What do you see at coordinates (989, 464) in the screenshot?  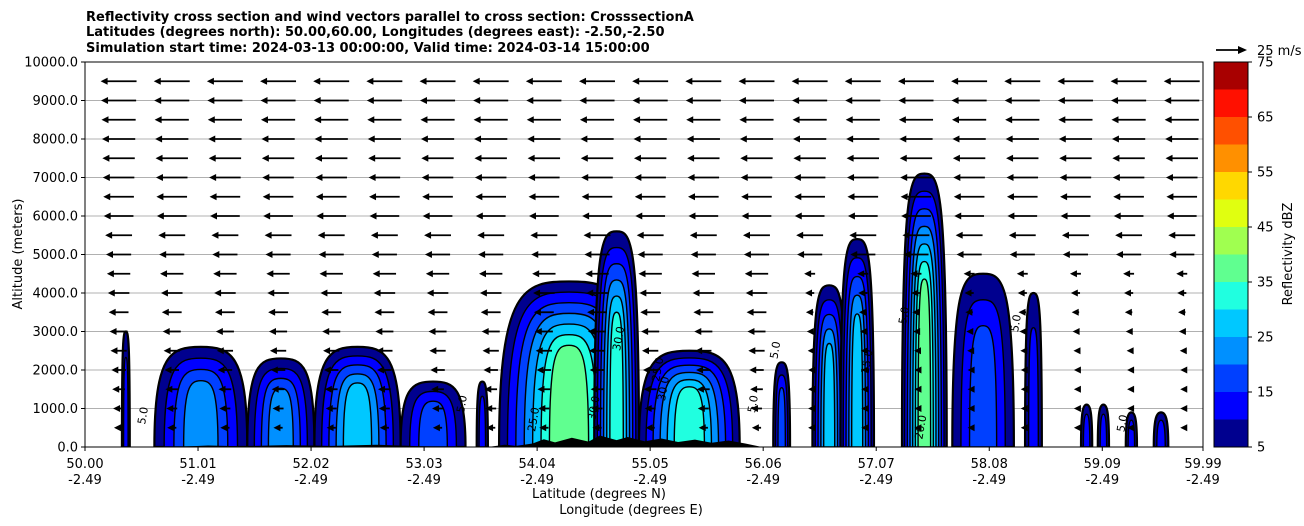 I see `x-tick-label-lat: 58.08` at bounding box center [989, 464].